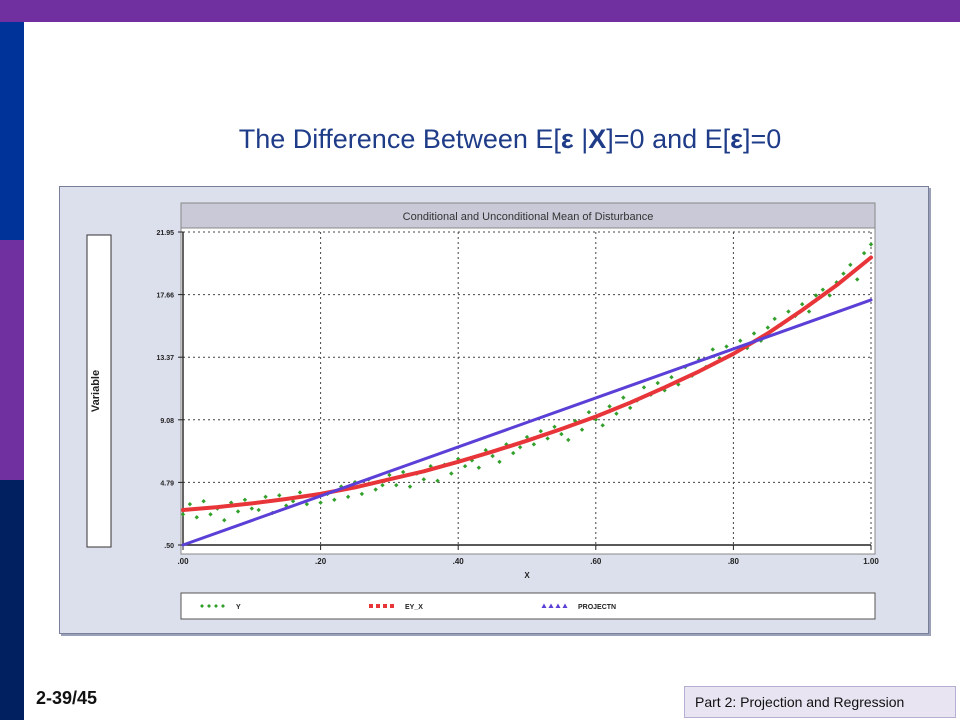  Describe the element at coordinates (399, 139) in the screenshot. I see `slide-title-text: The Difference Between E[` at that location.